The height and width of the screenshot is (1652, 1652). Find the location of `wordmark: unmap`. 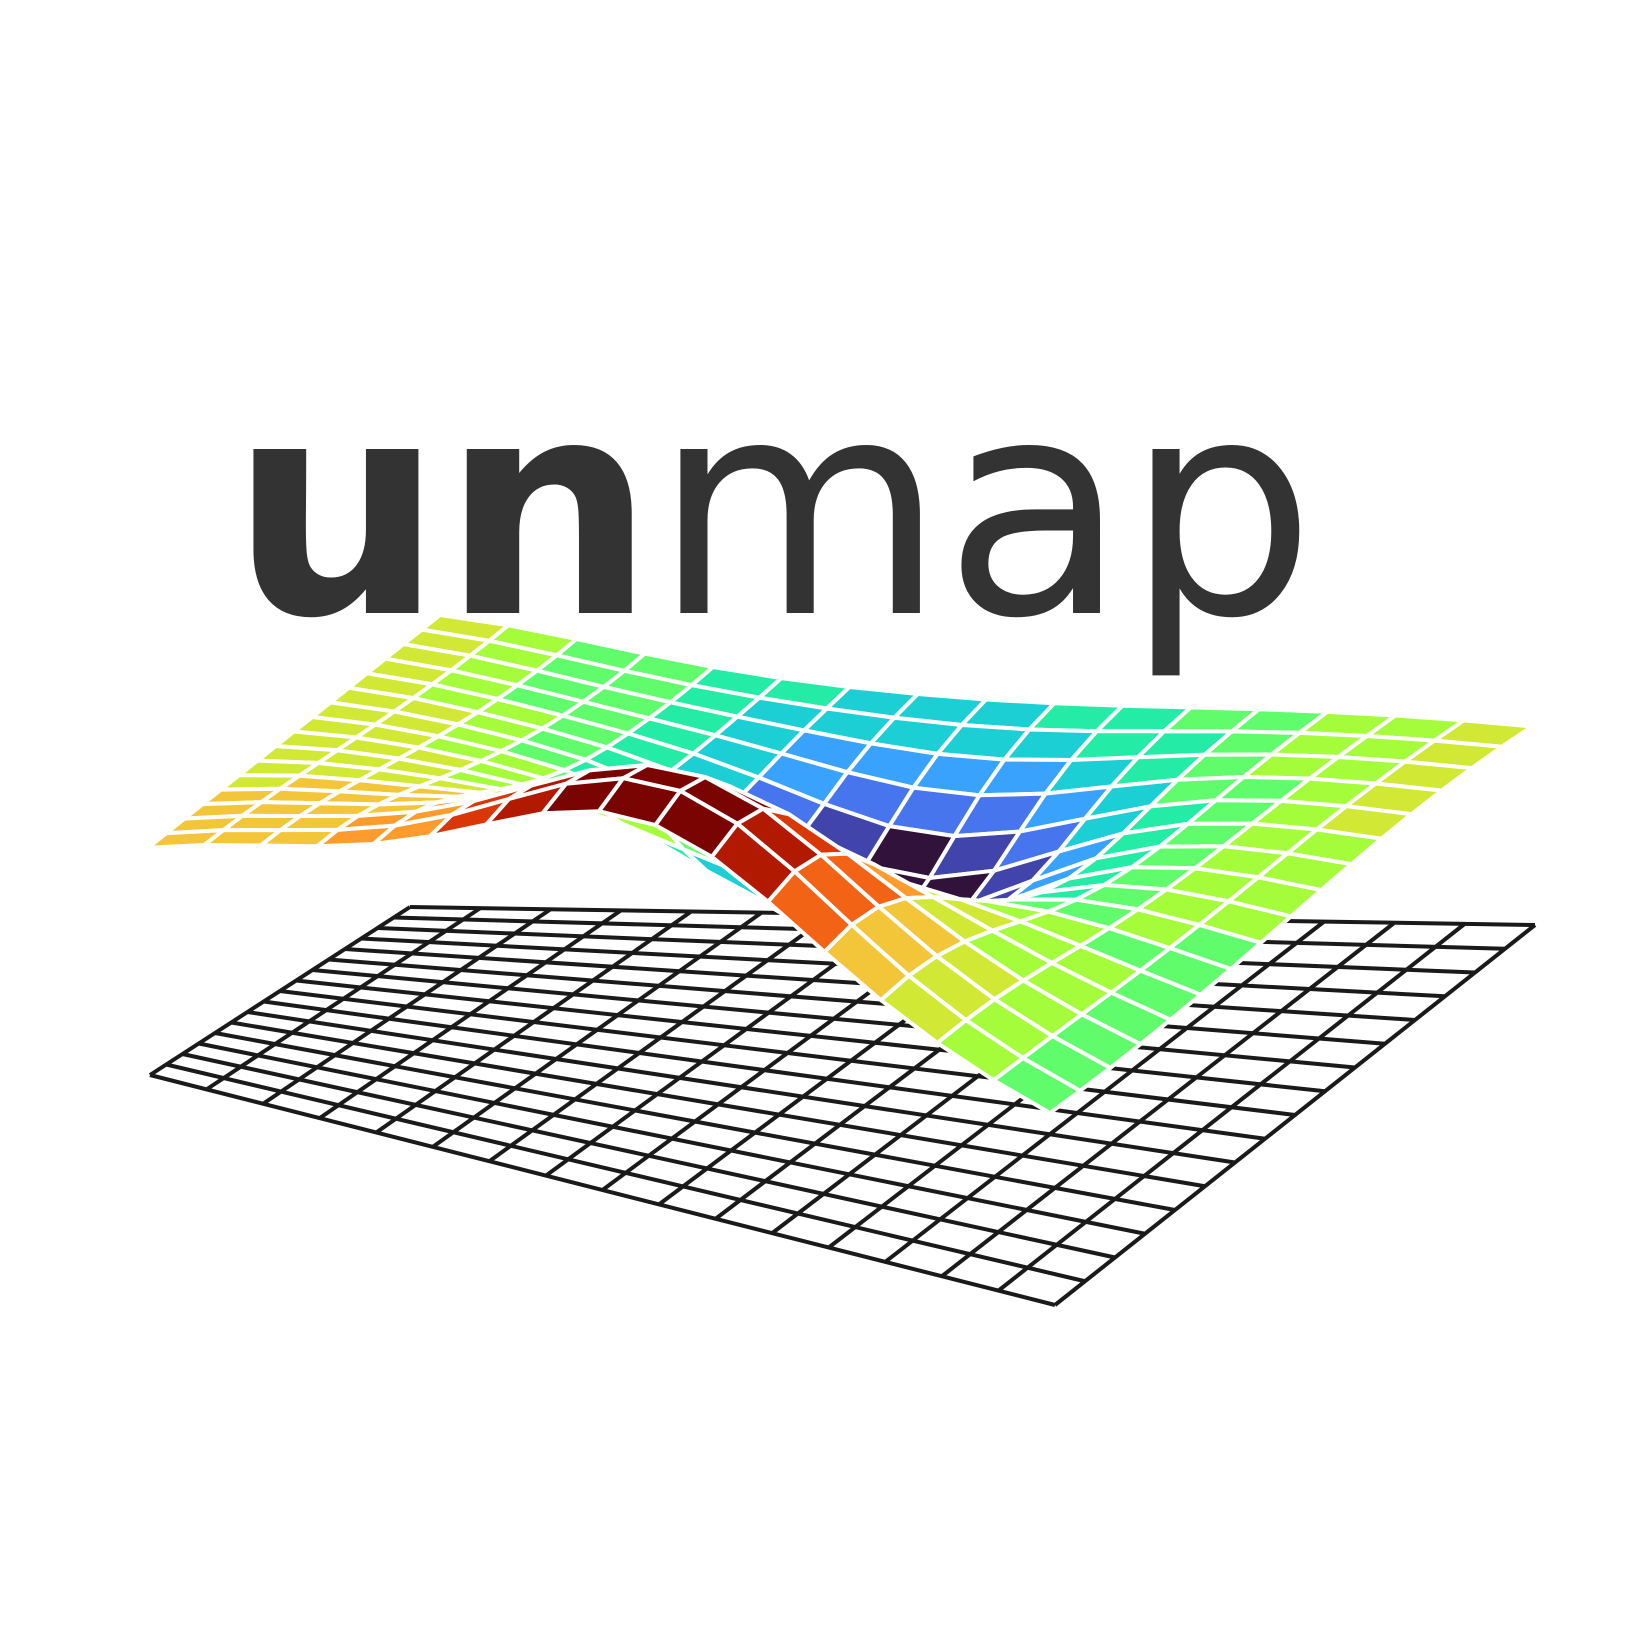

wordmark: unmap is located at coordinates (773, 510).